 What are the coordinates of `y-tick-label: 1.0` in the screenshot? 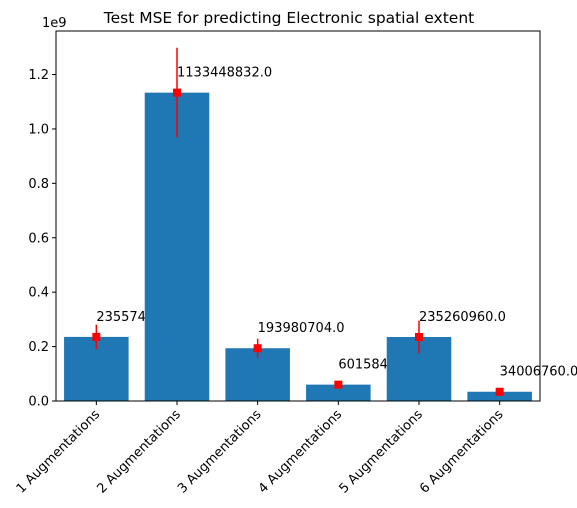 It's located at (38, 129).